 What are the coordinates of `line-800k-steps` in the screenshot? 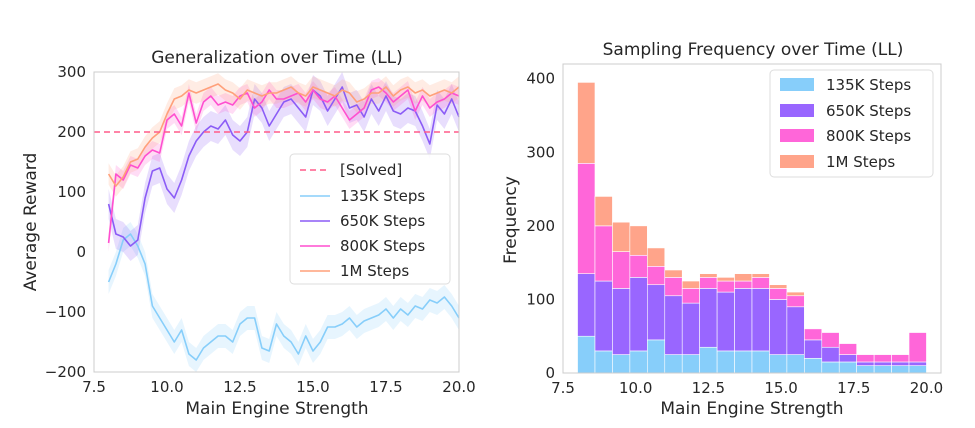 It's located at (283, 165).